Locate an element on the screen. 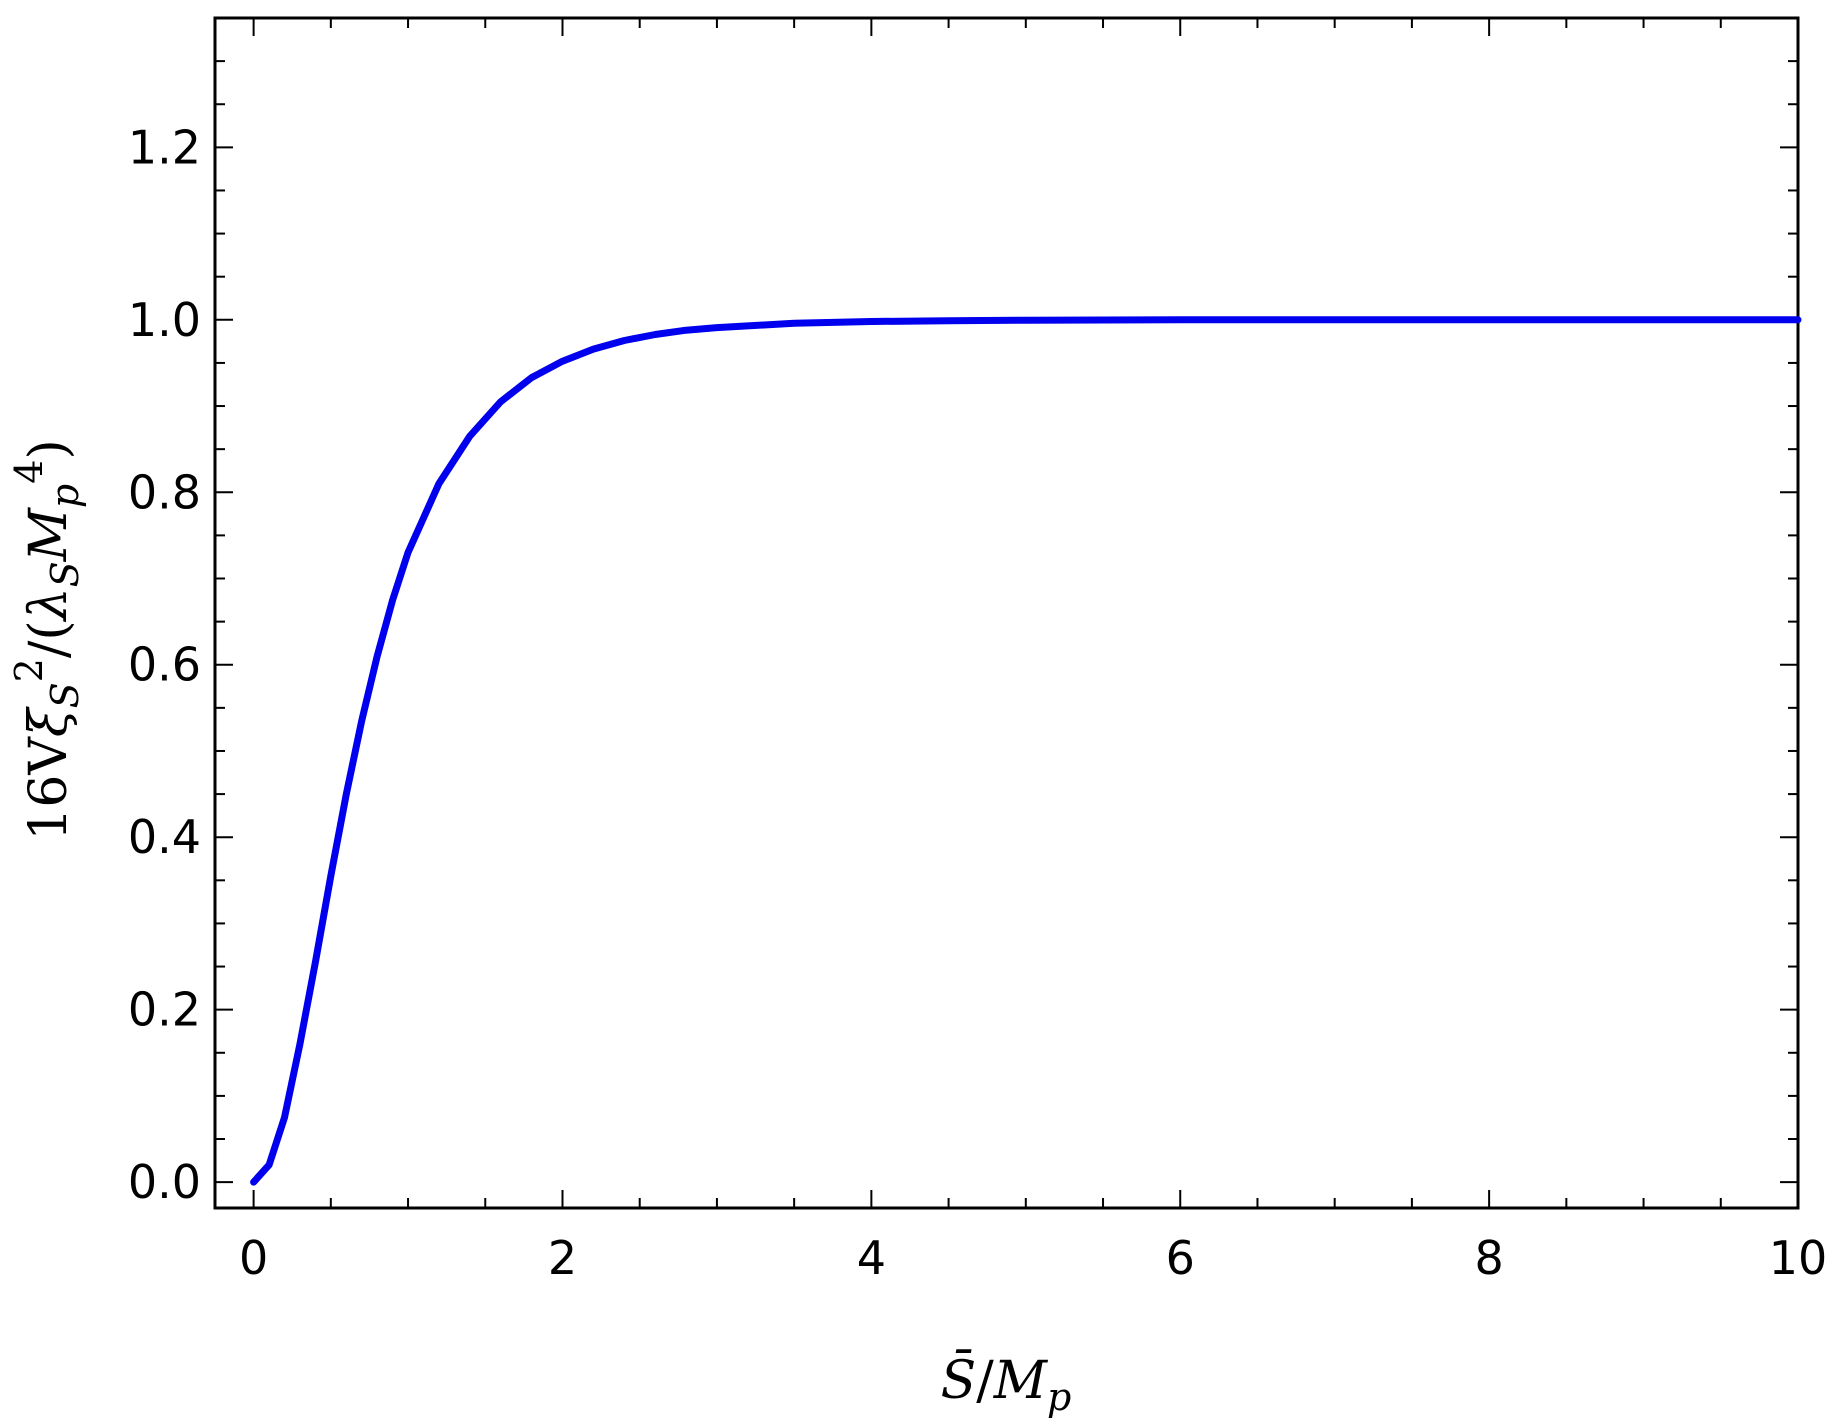 Image resolution: width=1836 pixels, height=1425 pixels. y-tick-label: 0.6 is located at coordinates (164, 665).